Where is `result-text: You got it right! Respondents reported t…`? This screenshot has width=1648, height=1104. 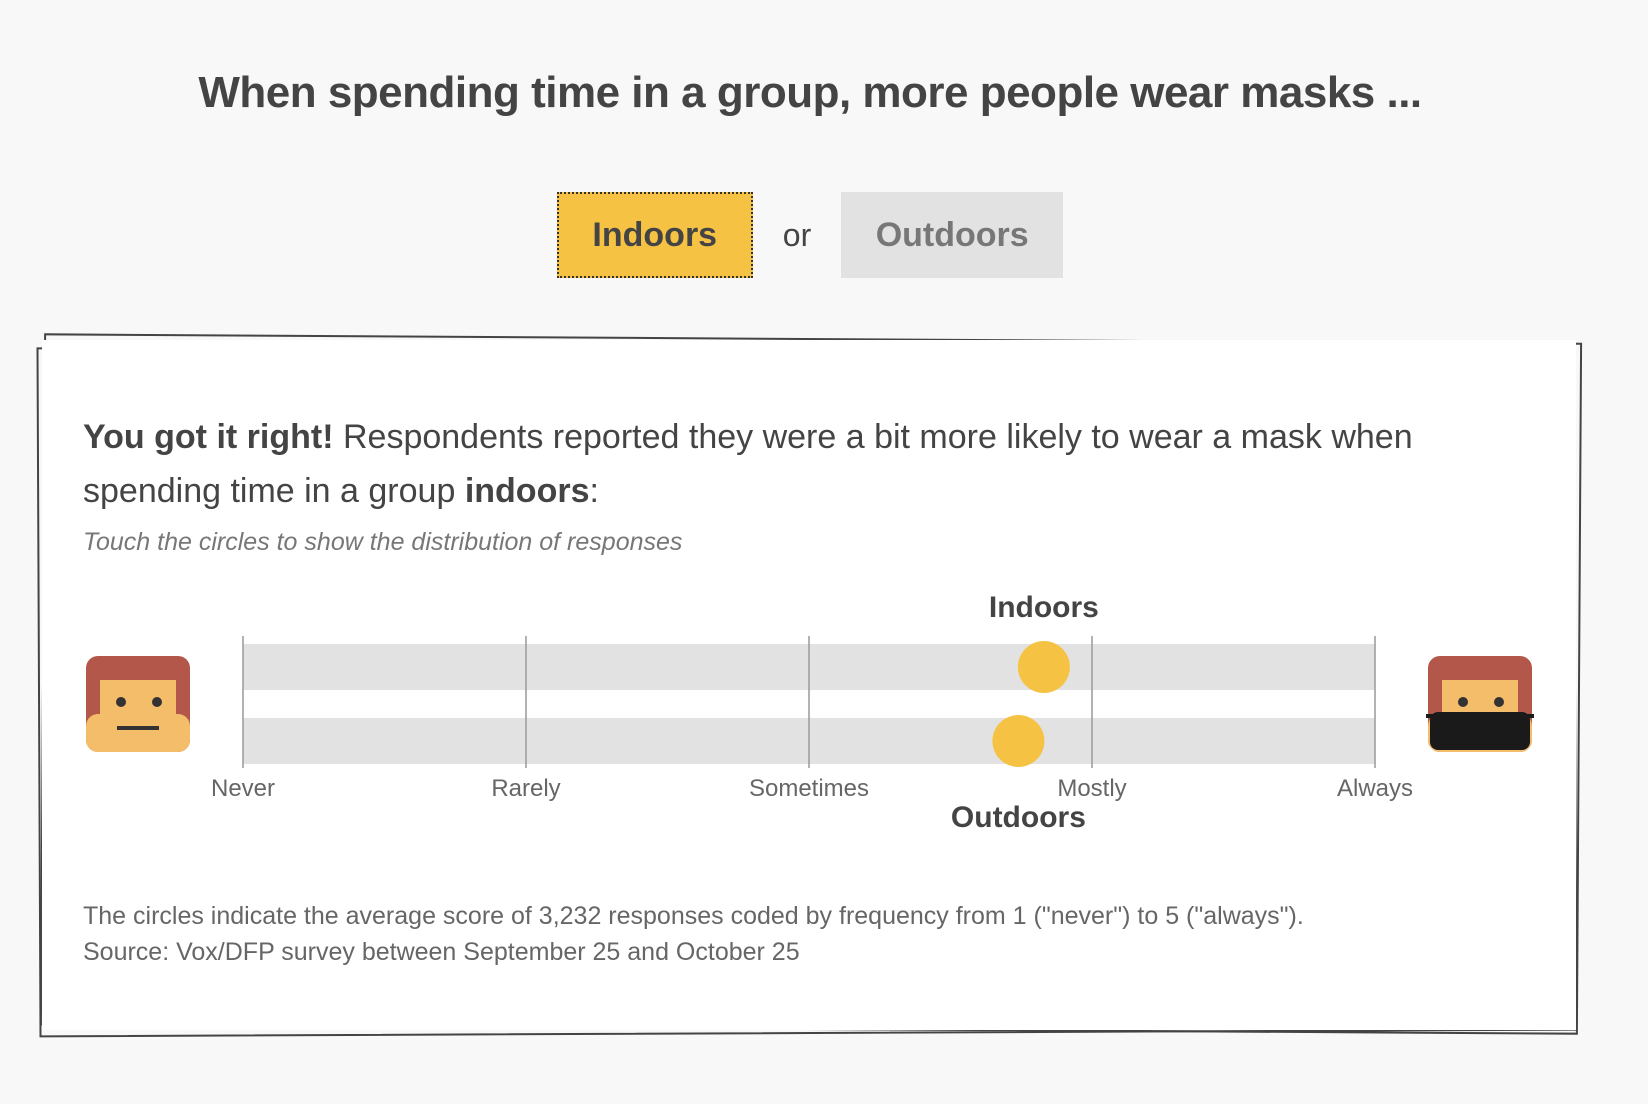
result-text: You got it right! Respondents reported t… is located at coordinates (803, 464).